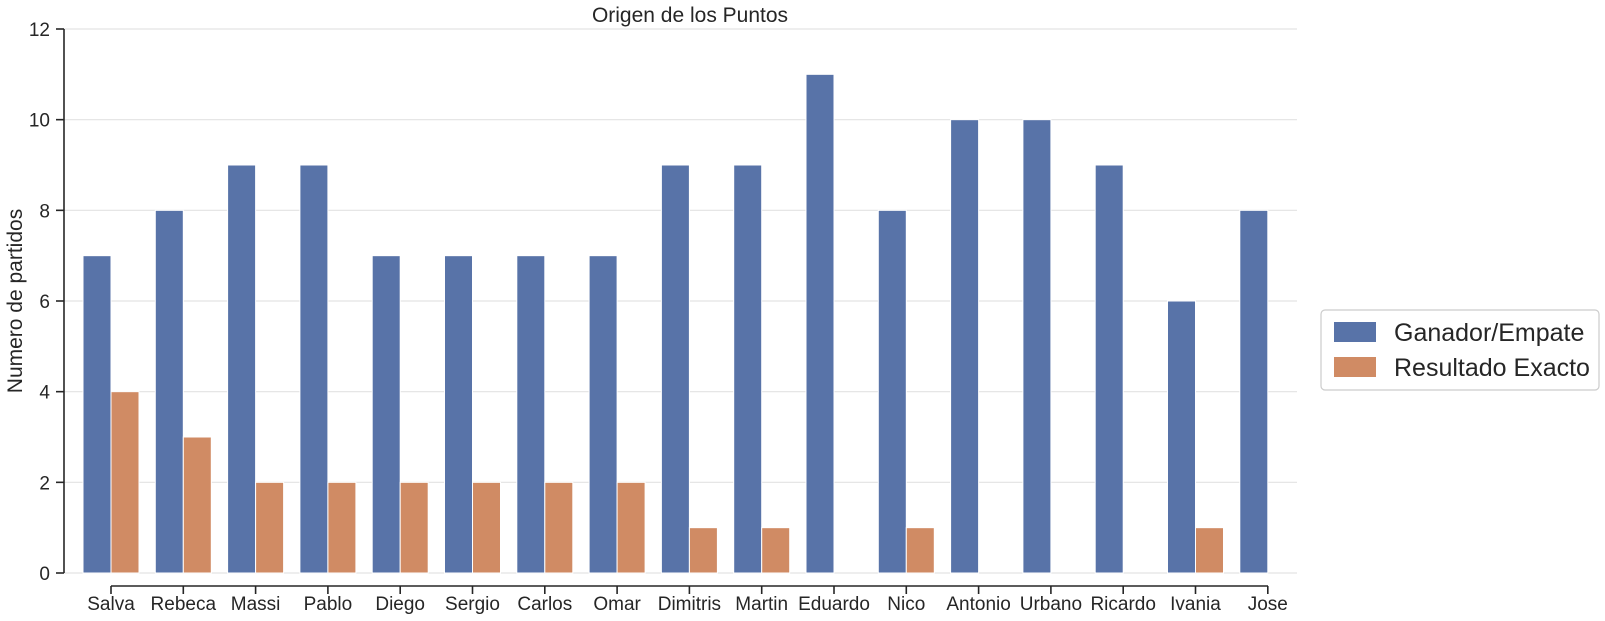  What do you see at coordinates (675, 369) in the screenshot?
I see `bar-ganador-empate-dimitris` at bounding box center [675, 369].